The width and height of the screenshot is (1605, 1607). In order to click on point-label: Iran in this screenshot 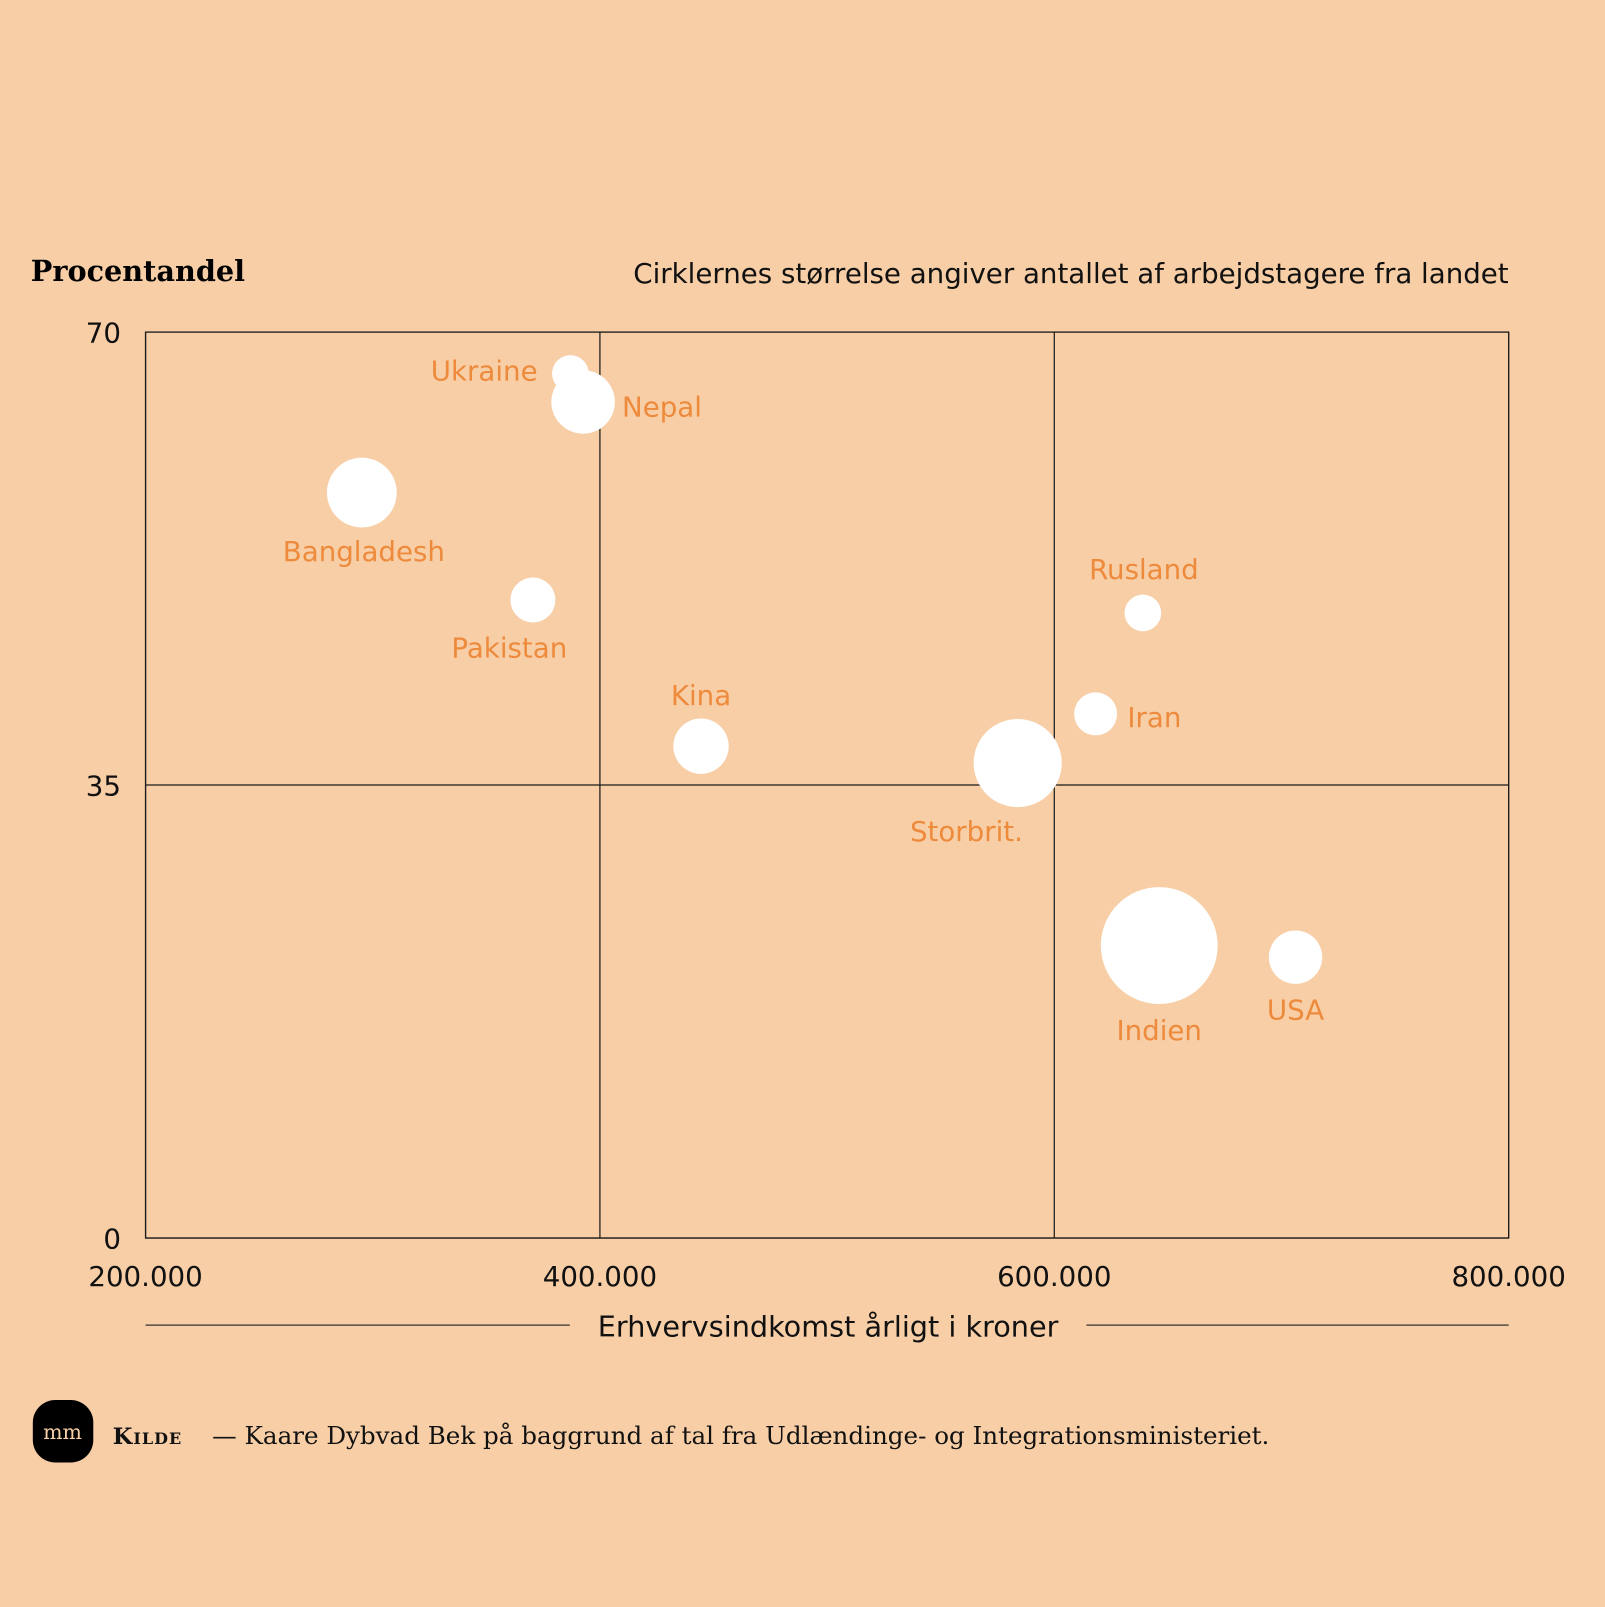, I will do `click(1154, 717)`.